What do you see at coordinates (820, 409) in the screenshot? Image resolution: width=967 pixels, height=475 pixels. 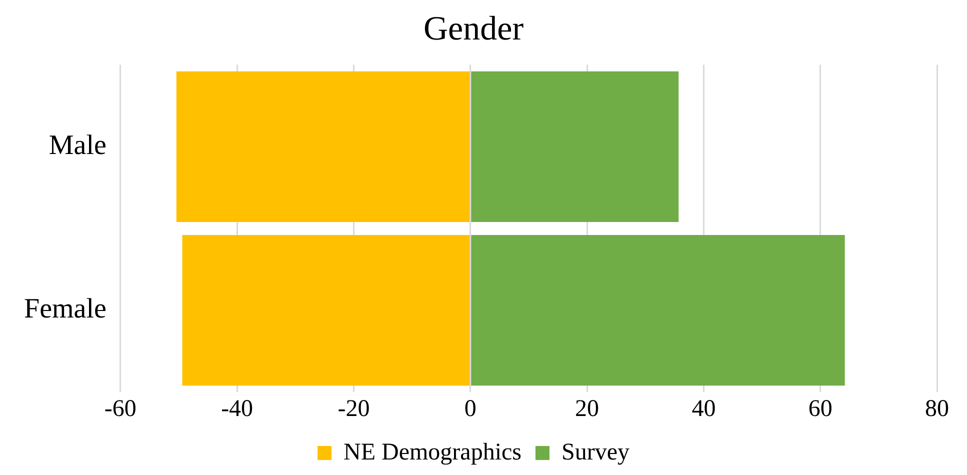 I see `x-tick-label: 60` at bounding box center [820, 409].